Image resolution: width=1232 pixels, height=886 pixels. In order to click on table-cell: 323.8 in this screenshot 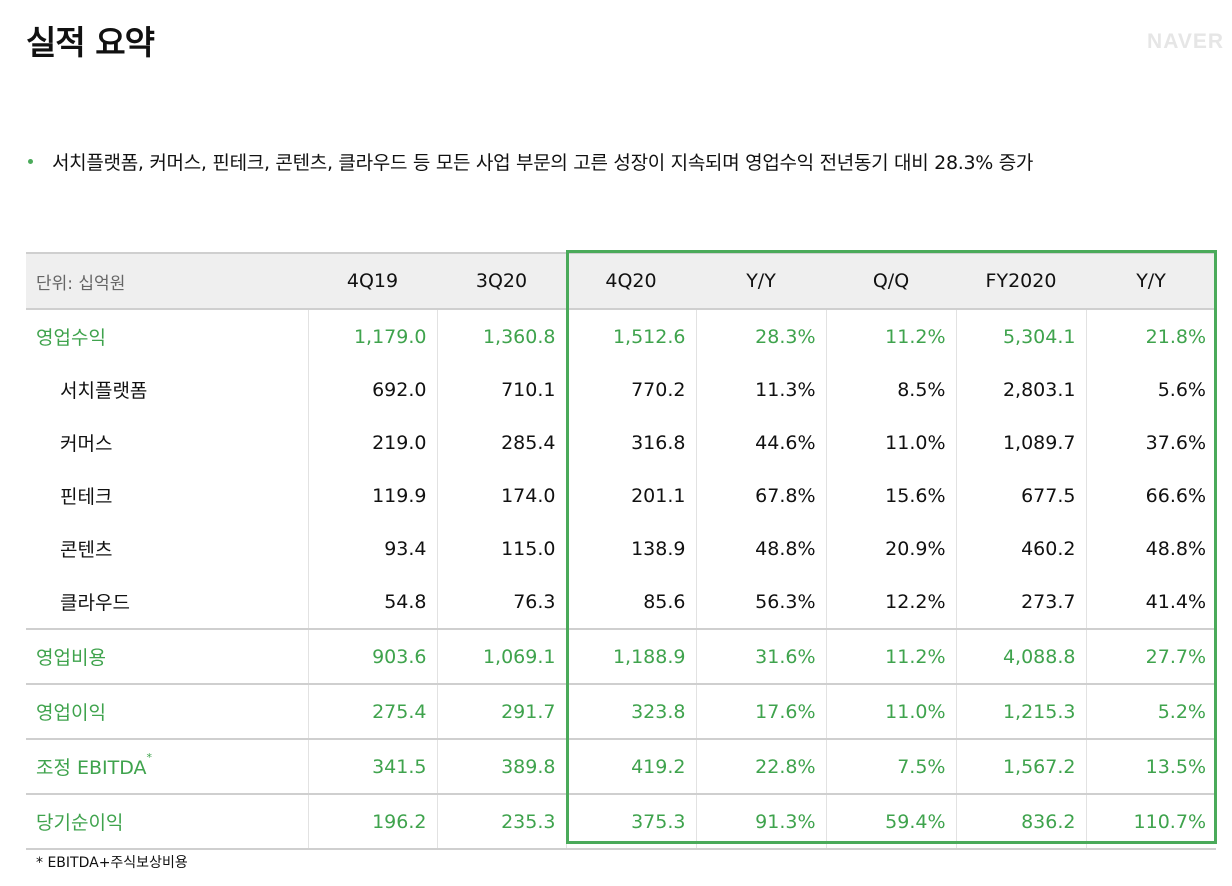, I will do `click(630, 711)`.